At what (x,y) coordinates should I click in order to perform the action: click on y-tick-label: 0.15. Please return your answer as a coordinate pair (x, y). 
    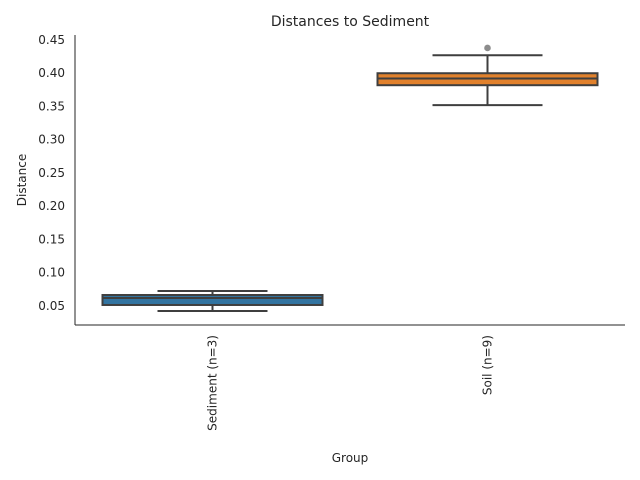
    Looking at the image, I should click on (51, 239).